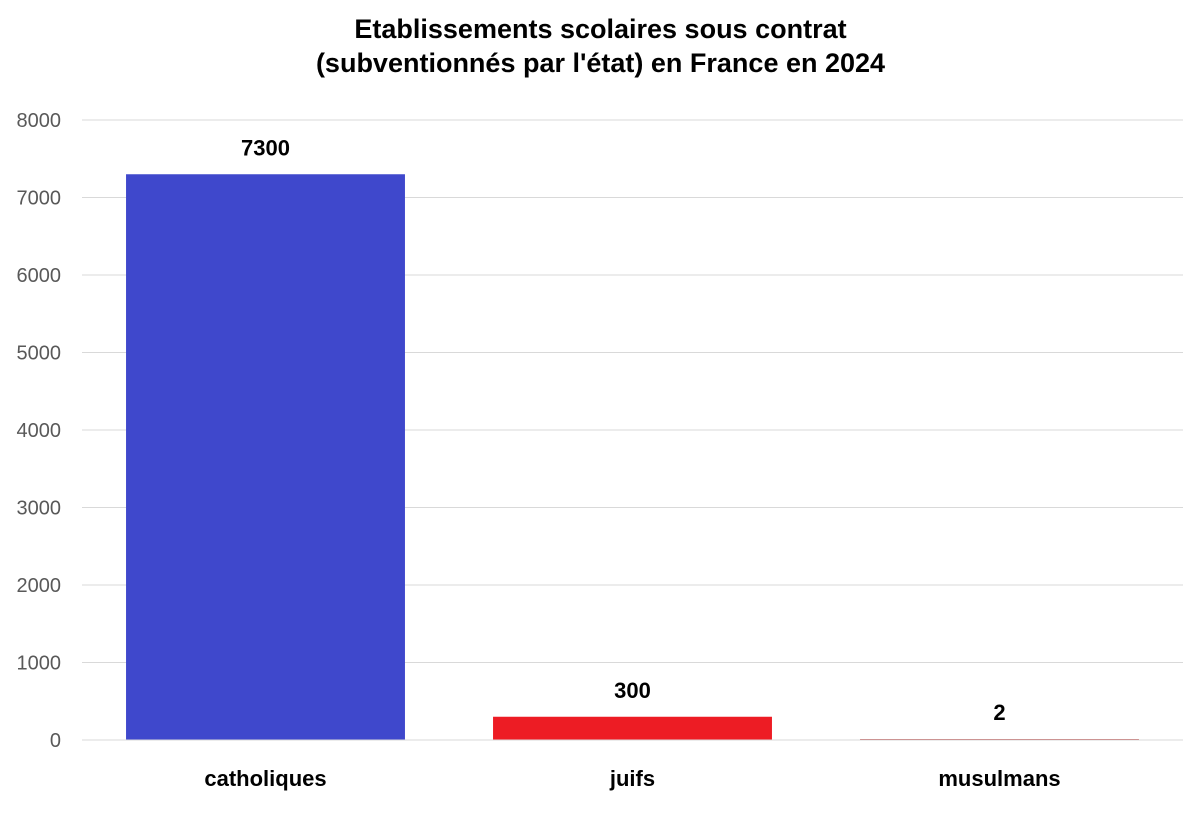 Image resolution: width=1201 pixels, height=813 pixels. Describe the element at coordinates (55, 741) in the screenshot. I see `y-tick-label: 0` at that location.